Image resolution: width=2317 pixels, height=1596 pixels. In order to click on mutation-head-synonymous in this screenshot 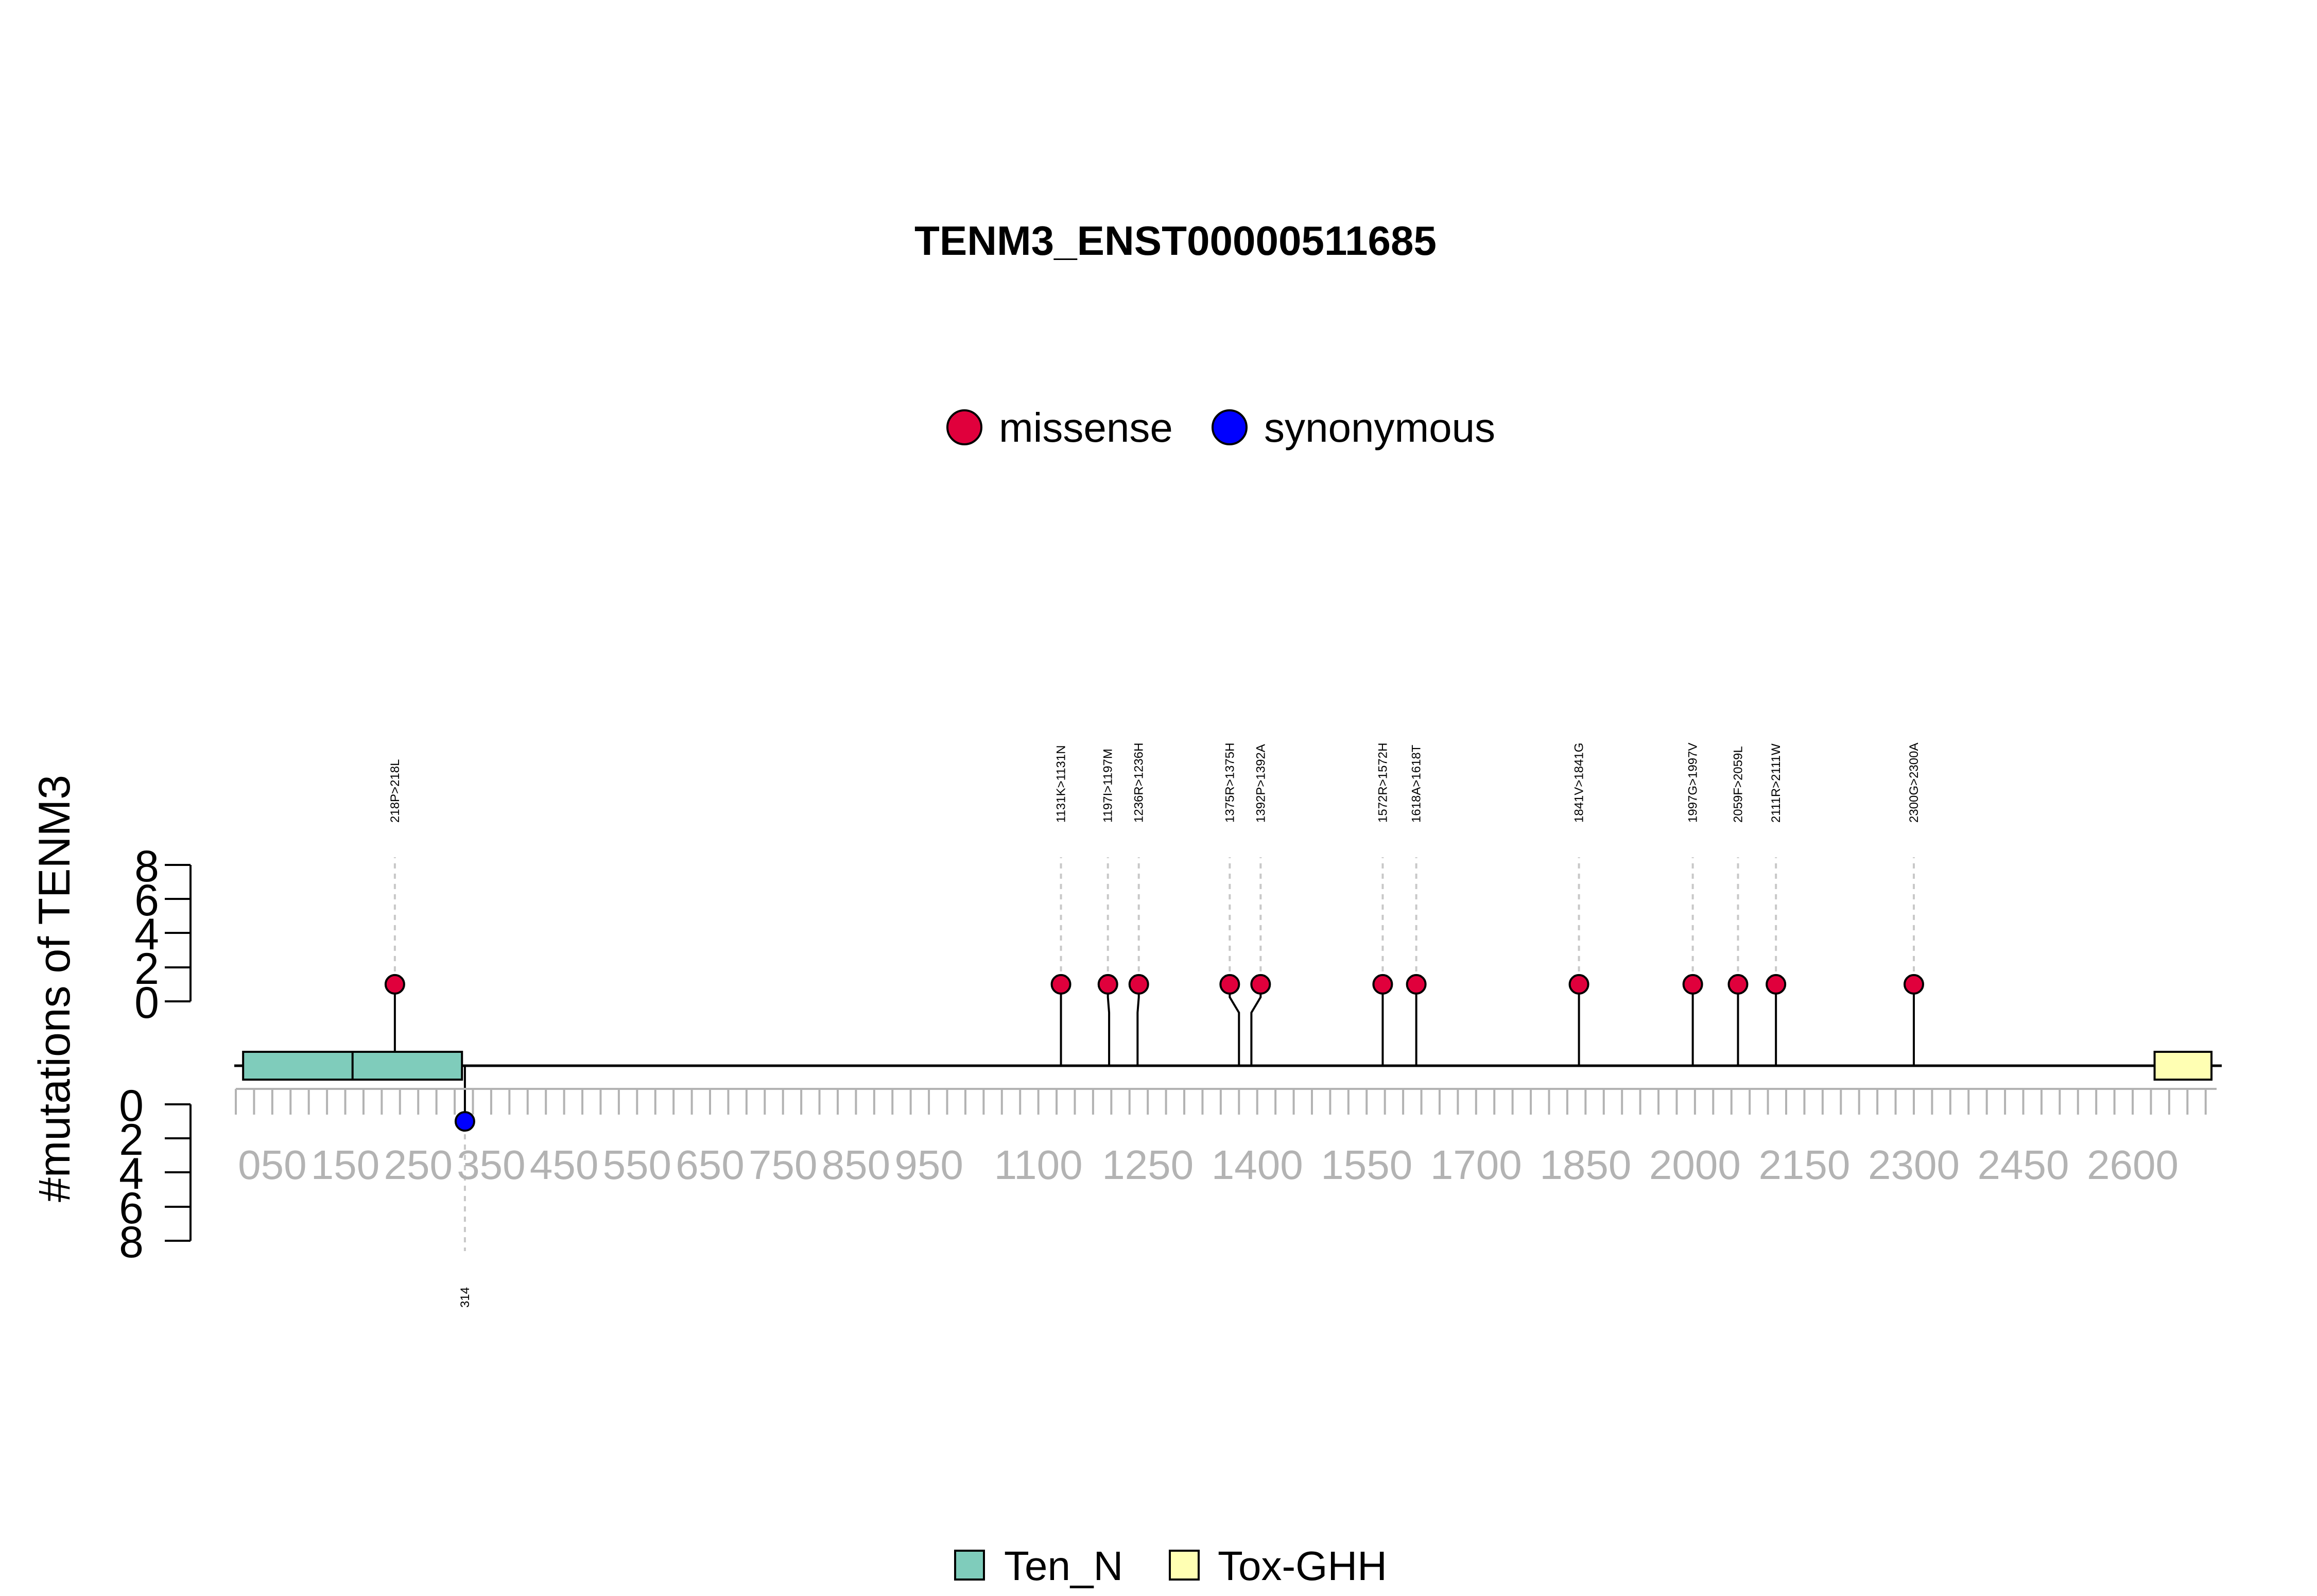, I will do `click(464, 1121)`.